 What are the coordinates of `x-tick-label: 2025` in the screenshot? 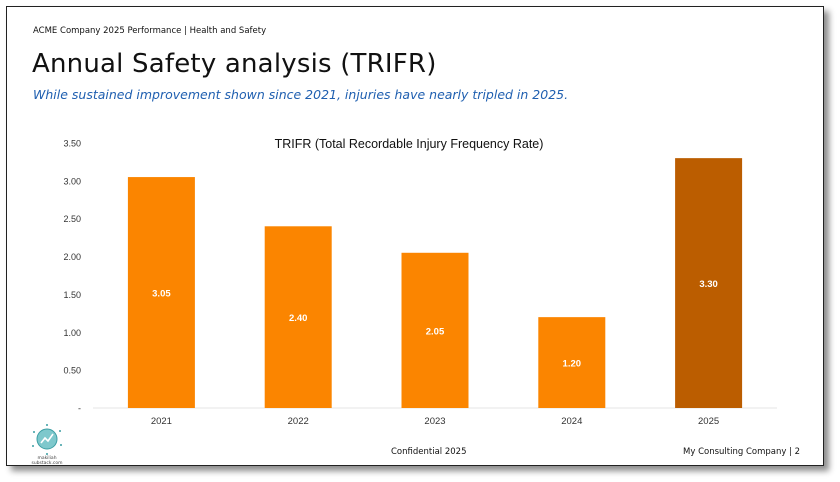 It's located at (708, 421).